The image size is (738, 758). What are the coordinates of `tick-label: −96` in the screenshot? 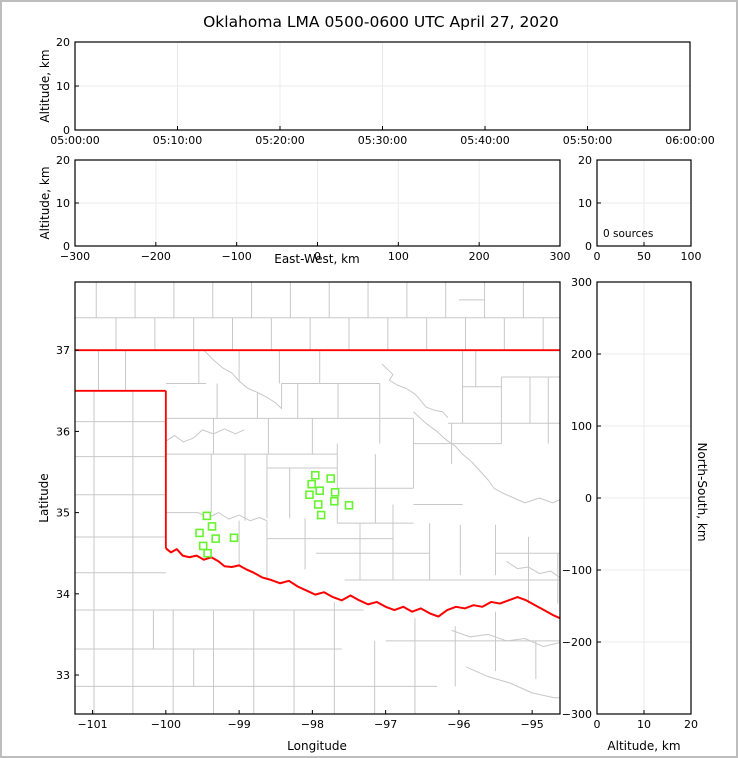 It's located at (458, 724).